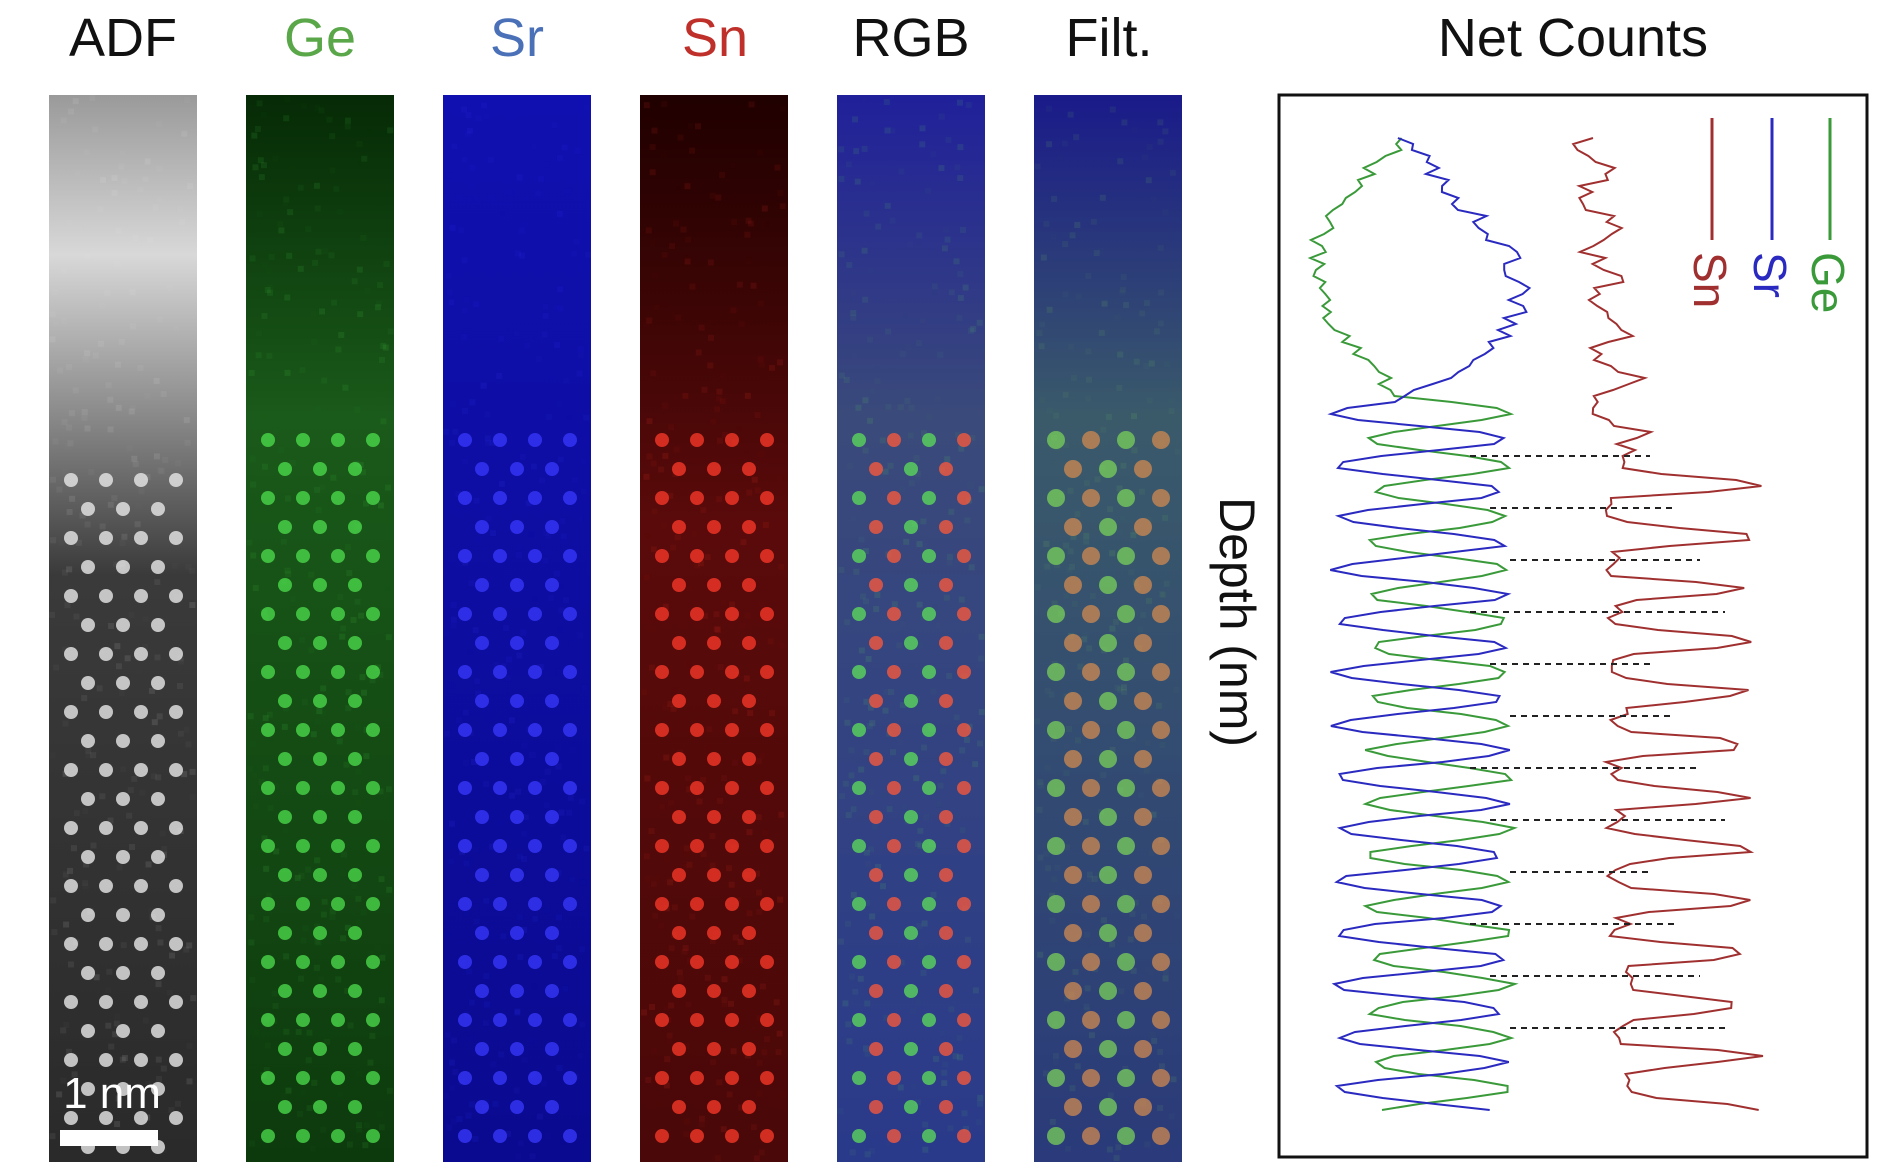 The height and width of the screenshot is (1172, 1892). I want to click on panel-title: Filt., so click(1109, 38).